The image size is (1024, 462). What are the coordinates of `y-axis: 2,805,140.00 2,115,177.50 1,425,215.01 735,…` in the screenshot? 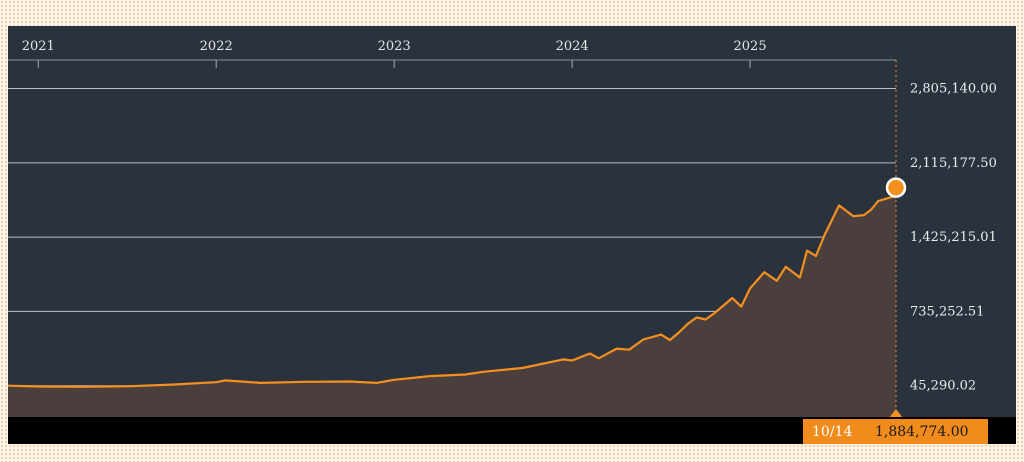 It's located at (953, 238).